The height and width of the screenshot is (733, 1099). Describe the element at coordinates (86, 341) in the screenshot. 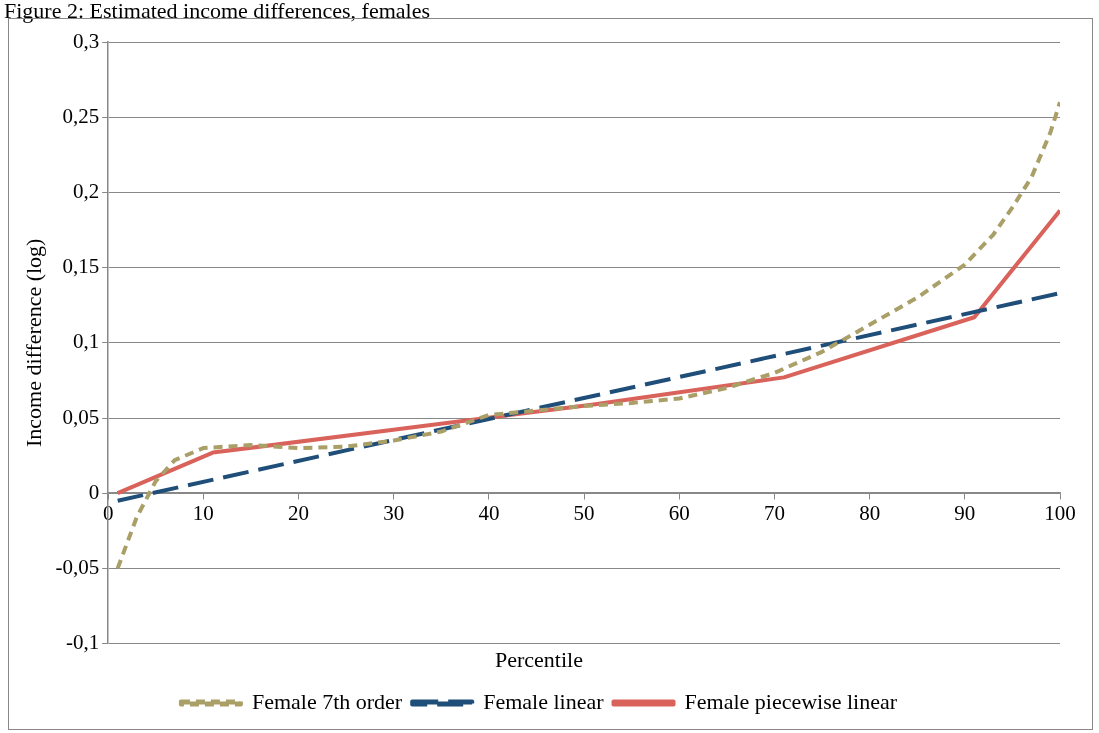

I see `y-tick-label: 0,1` at that location.